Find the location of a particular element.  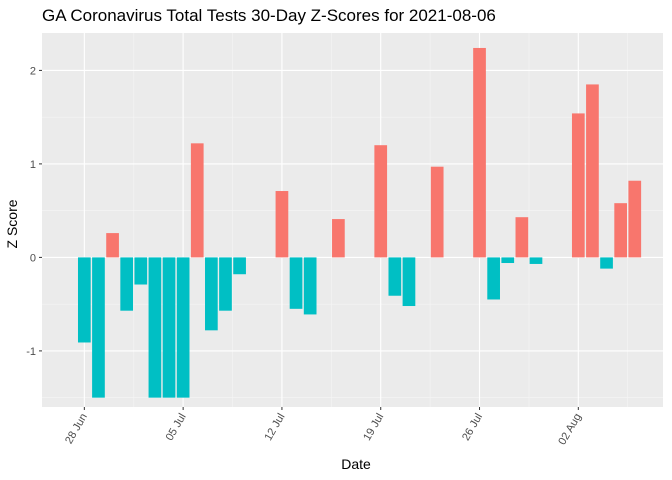

x-tick-label: 28 Jun is located at coordinates (76, 429).